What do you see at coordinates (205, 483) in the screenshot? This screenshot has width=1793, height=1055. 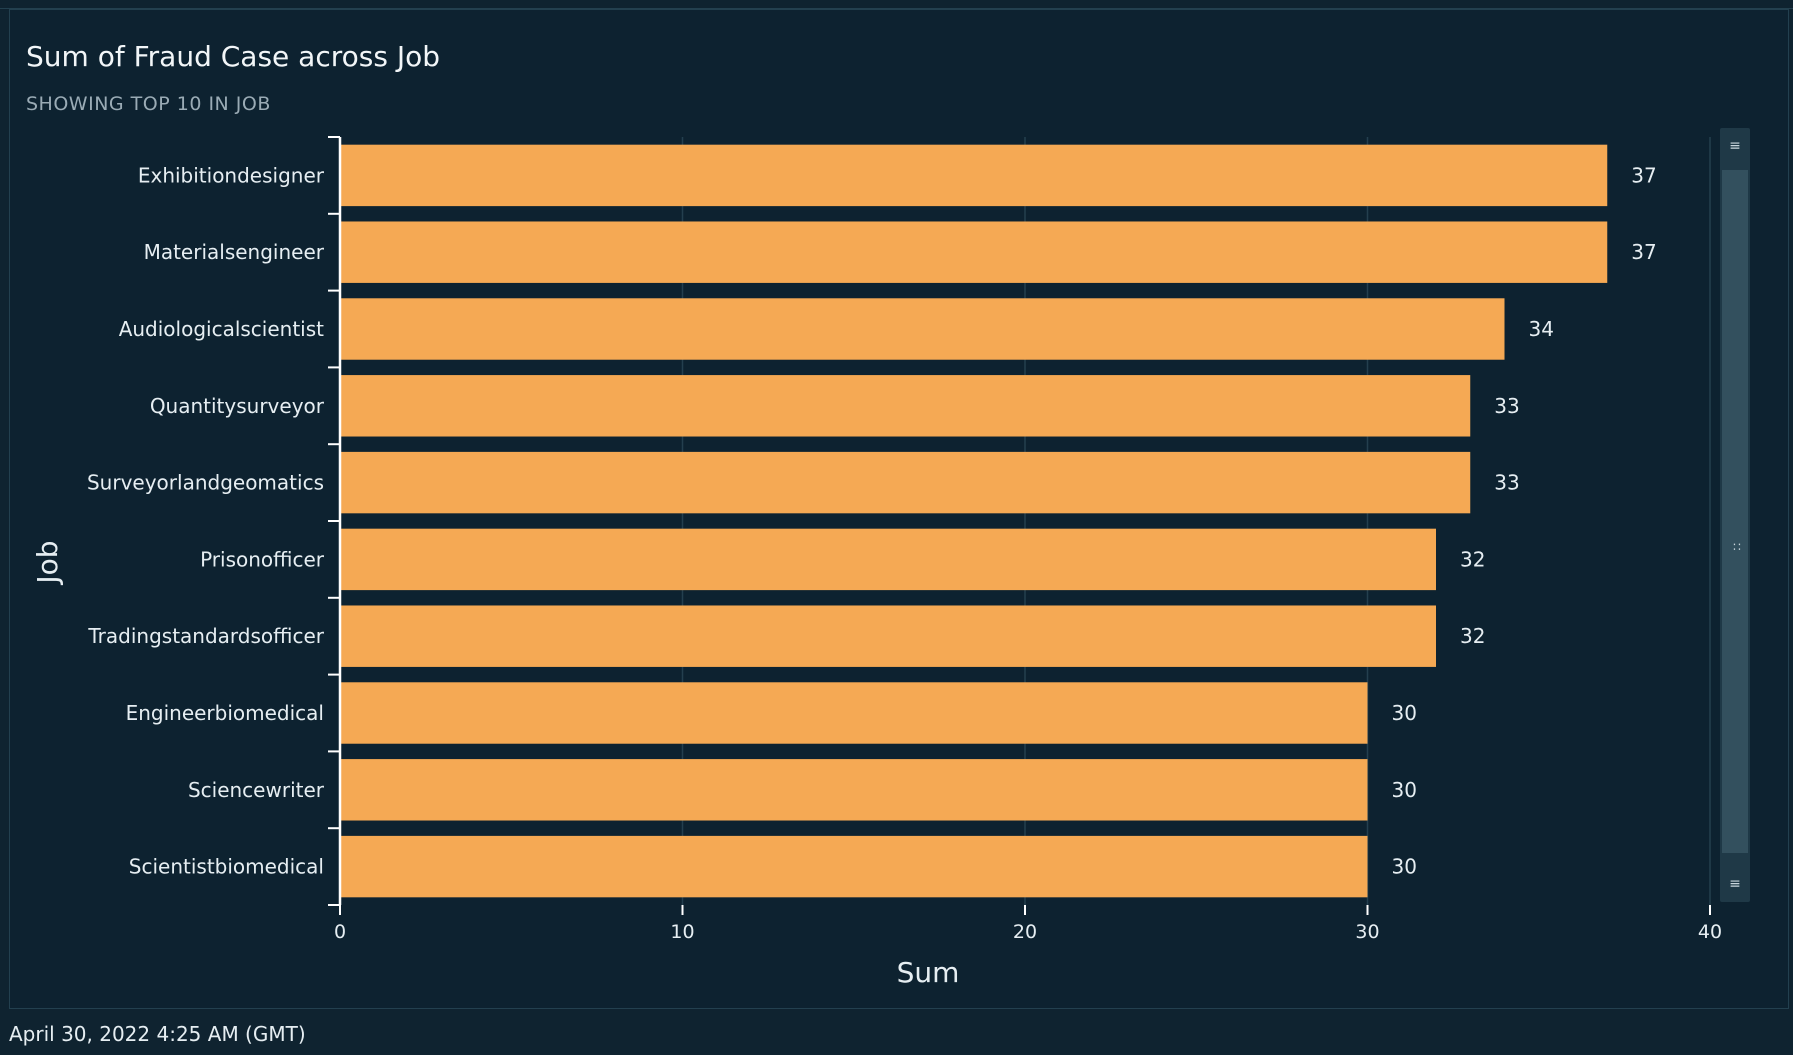 I see `category-label: Surveyorlandgeomatics` at bounding box center [205, 483].